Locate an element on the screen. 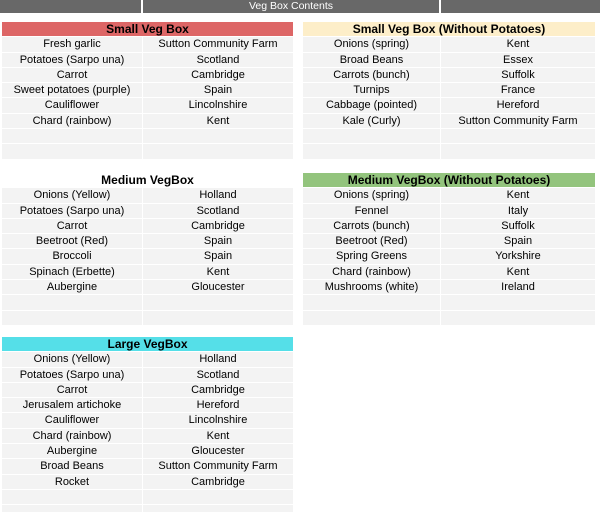 Image resolution: width=600 pixels, height=512 pixels. table-header-cell: Medium VegBox (Without Potatoes) is located at coordinates (449, 180).